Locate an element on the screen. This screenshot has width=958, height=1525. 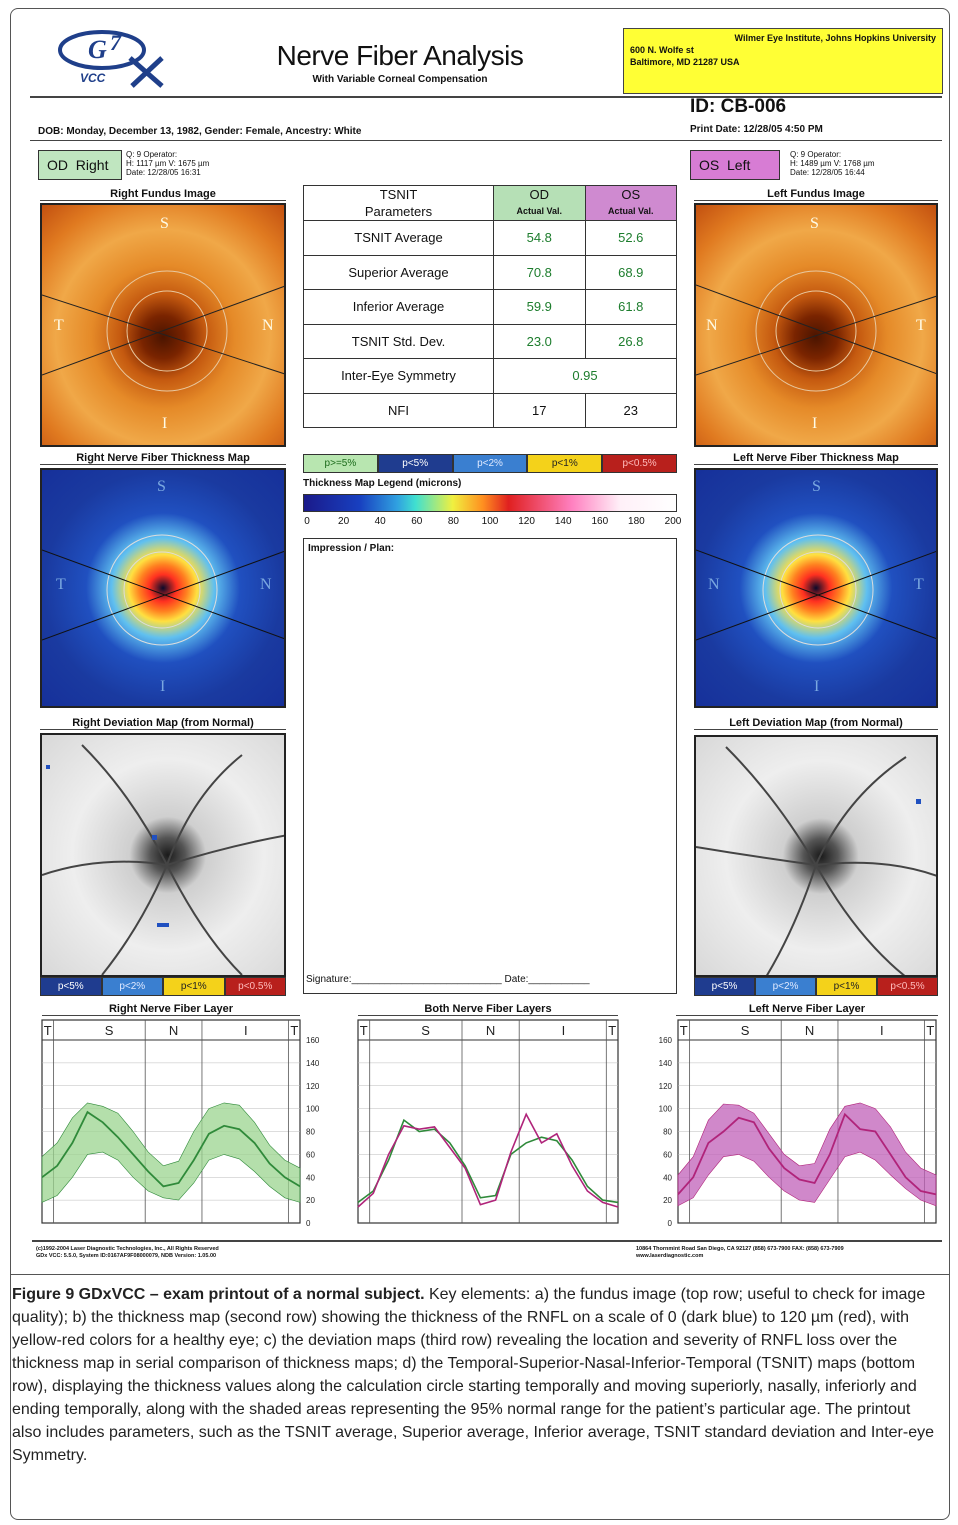
both-series-os-line is located at coordinates (488, 1160).